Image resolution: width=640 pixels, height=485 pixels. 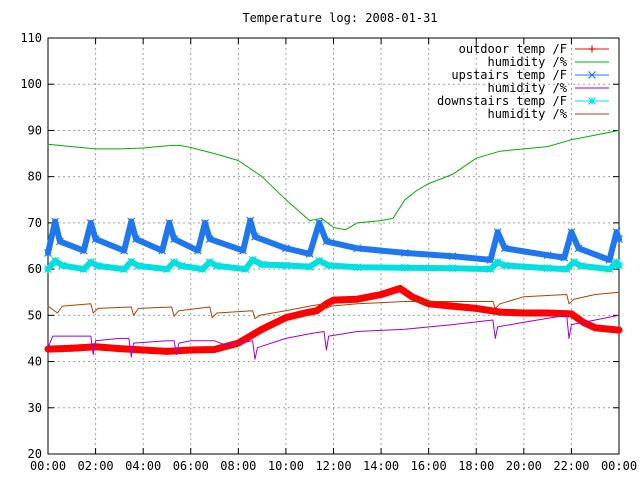 What do you see at coordinates (96, 466) in the screenshot?
I see `x-tick-label: 02:00` at bounding box center [96, 466].